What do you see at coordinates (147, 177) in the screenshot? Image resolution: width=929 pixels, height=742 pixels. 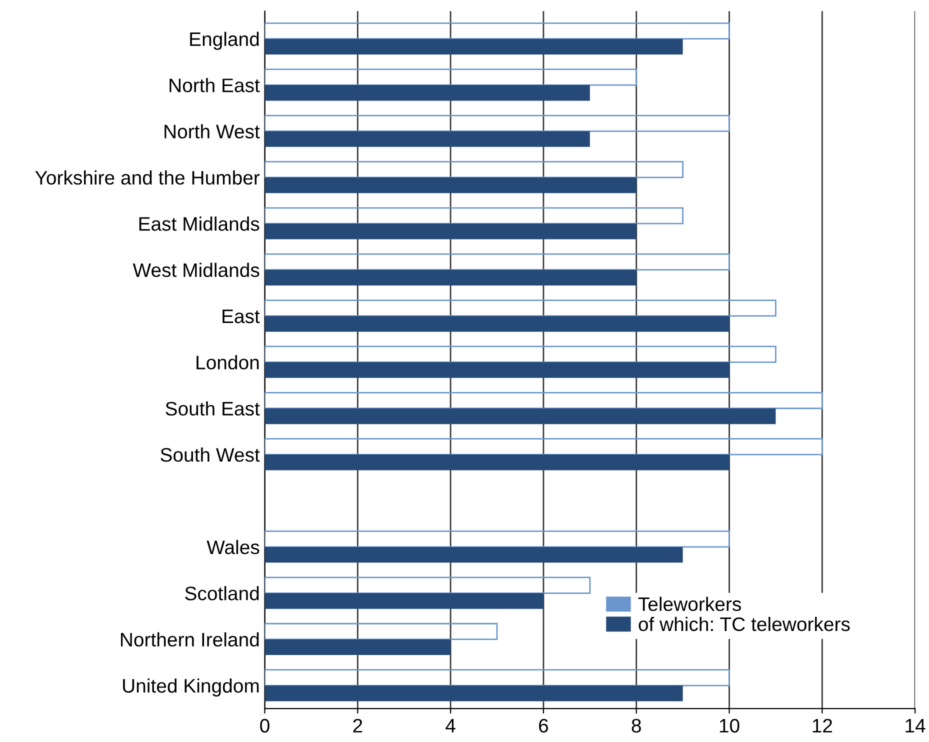 I see `y-tick-label: Yorkshire and the Humber` at bounding box center [147, 177].